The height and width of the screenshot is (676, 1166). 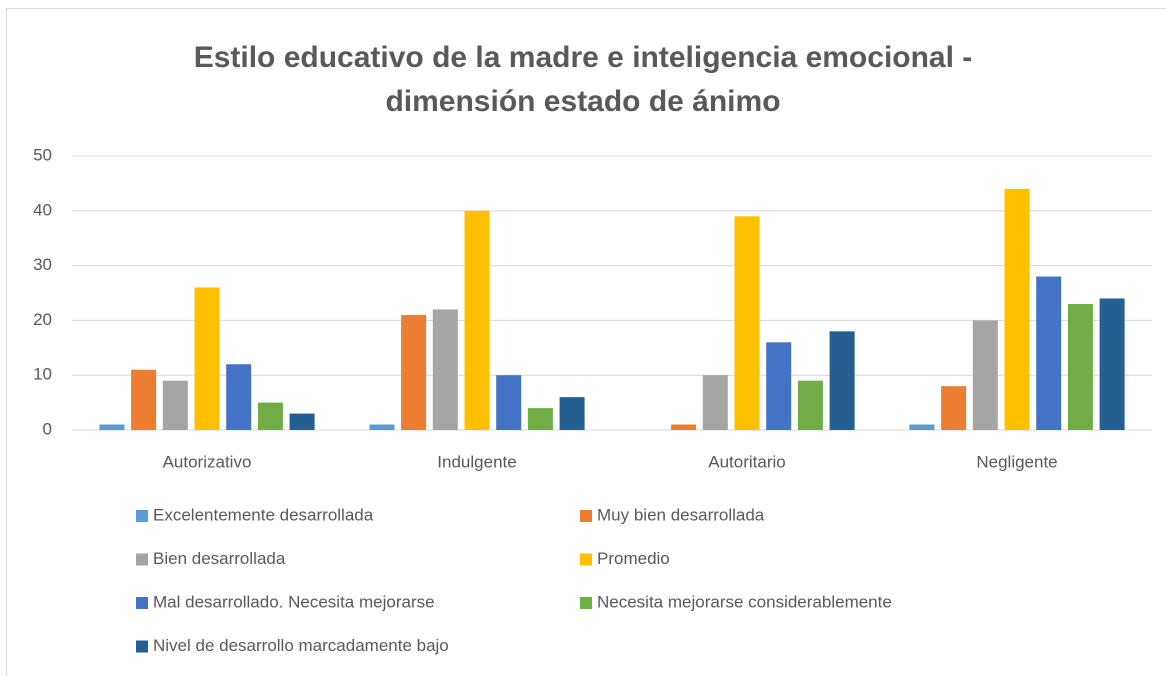 What do you see at coordinates (42, 154) in the screenshot?
I see `y-tick-label: 50` at bounding box center [42, 154].